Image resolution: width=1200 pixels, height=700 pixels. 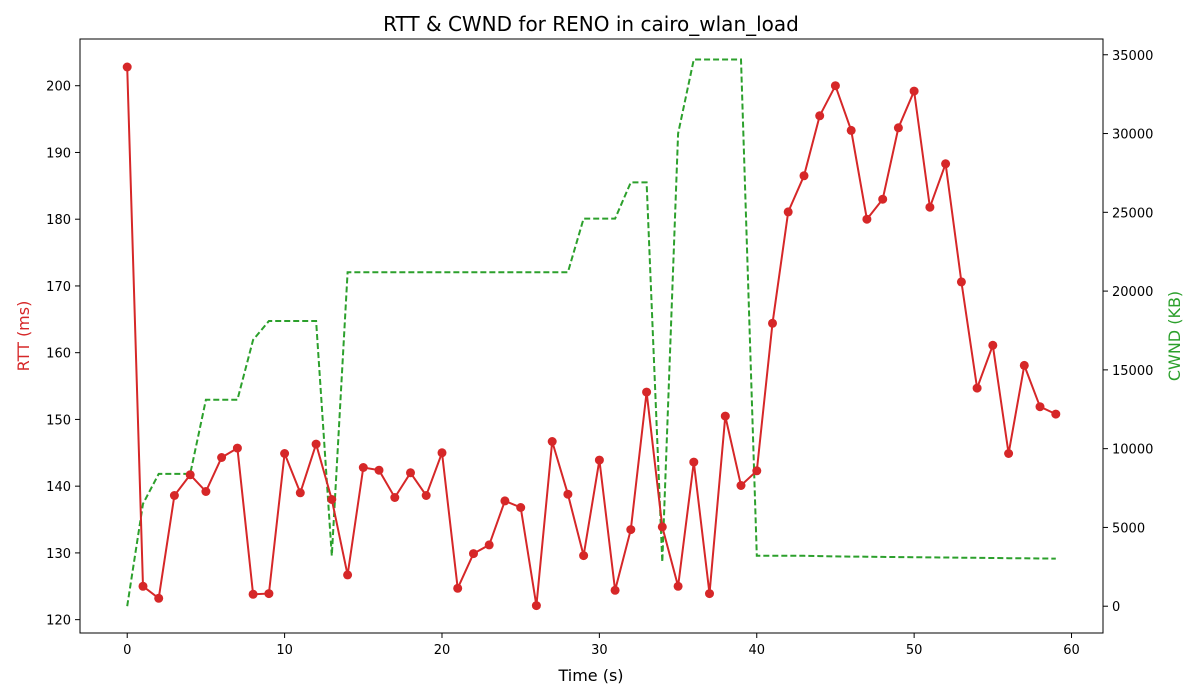 What do you see at coordinates (1128, 332) in the screenshot?
I see `y-right-axis: 0 5000 10000 15000 20000 25000 30000 35000` at bounding box center [1128, 332].